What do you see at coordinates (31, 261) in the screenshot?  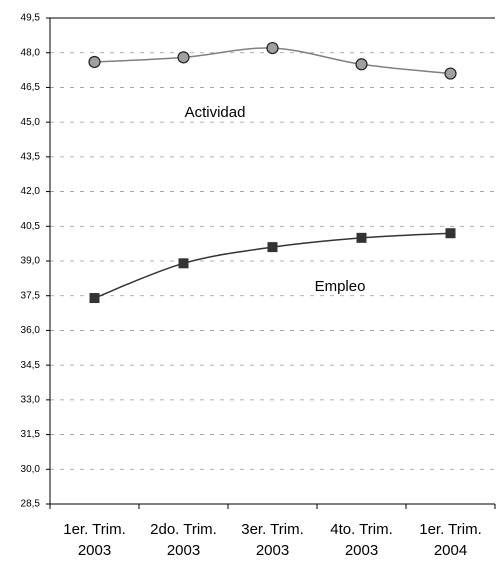 I see `y-tick-label: 39,0` at bounding box center [31, 261].